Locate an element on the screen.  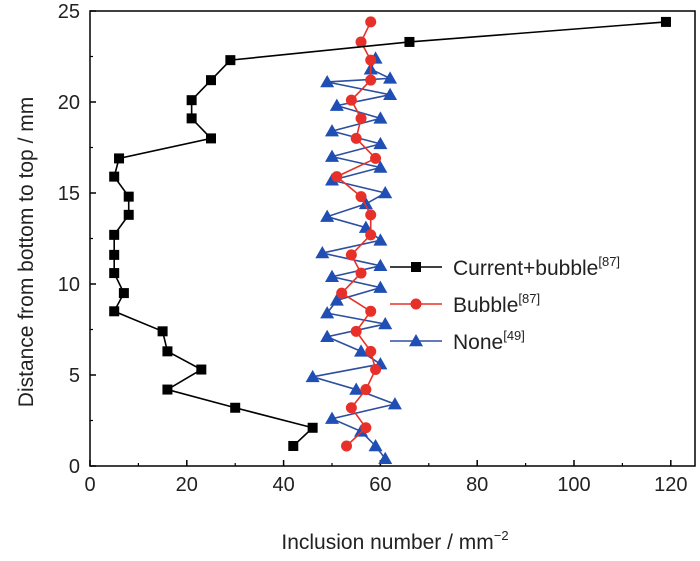
legend-name-bubble: Bubble is located at coordinates (485, 305).